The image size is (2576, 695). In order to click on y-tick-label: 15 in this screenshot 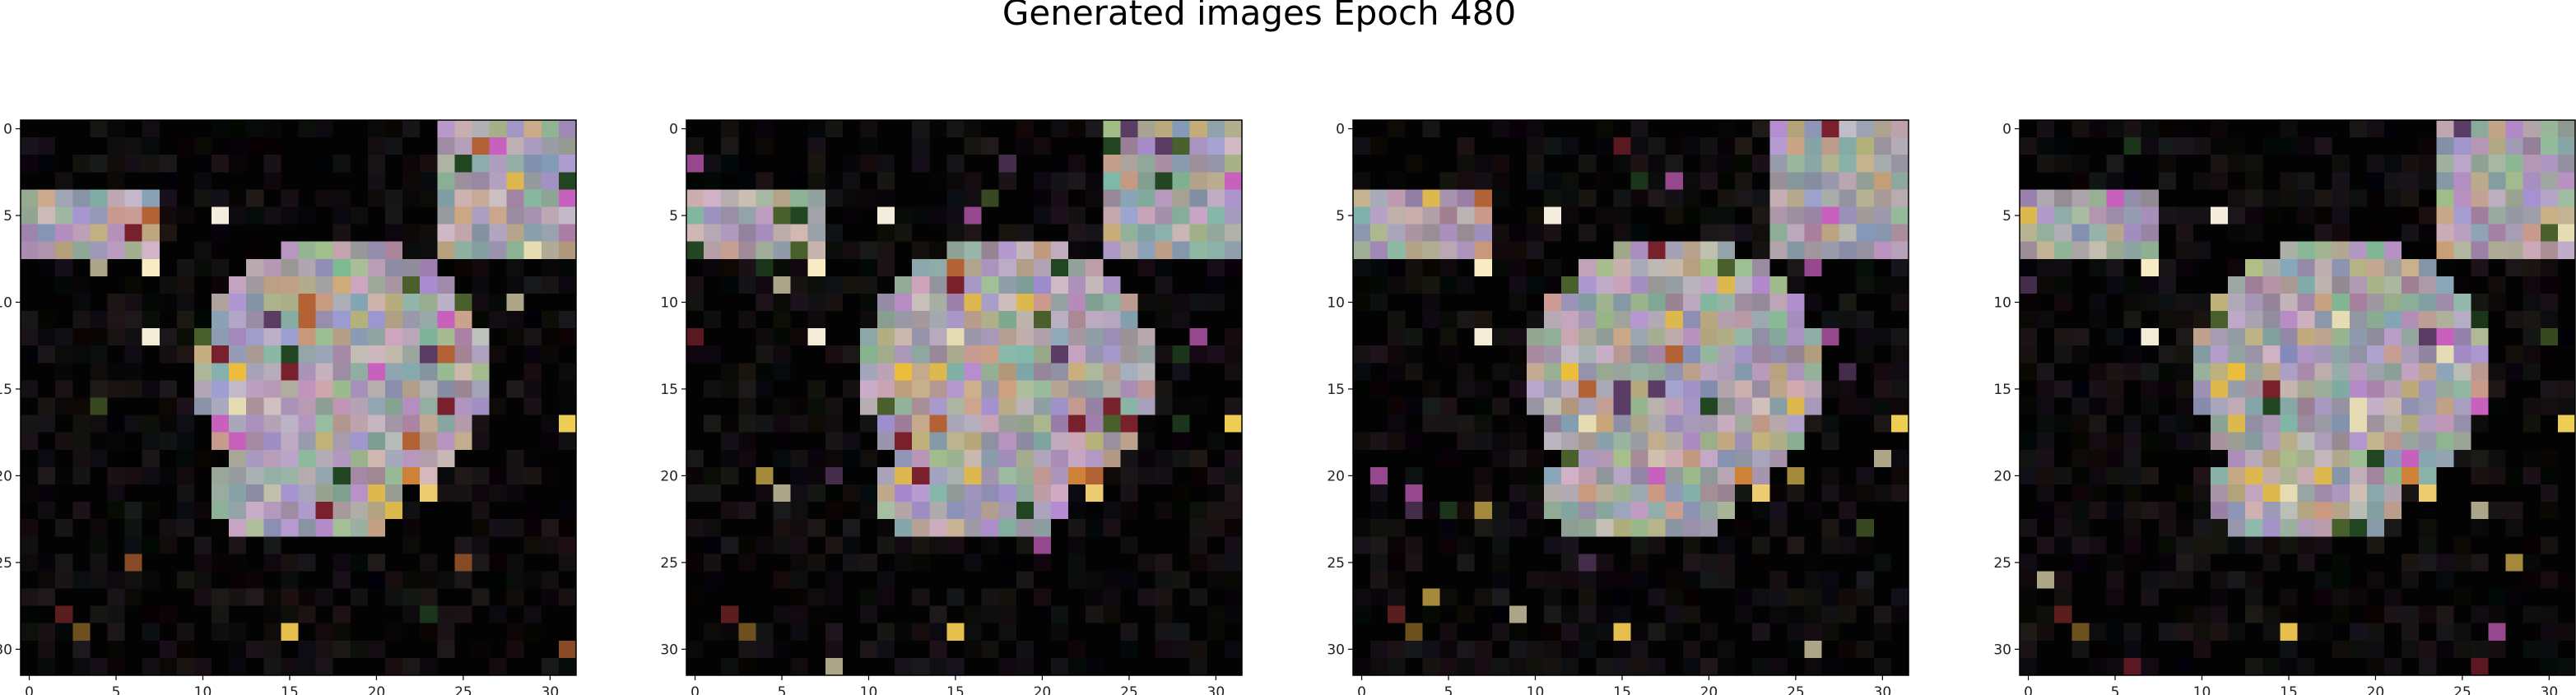, I will do `click(1336, 390)`.